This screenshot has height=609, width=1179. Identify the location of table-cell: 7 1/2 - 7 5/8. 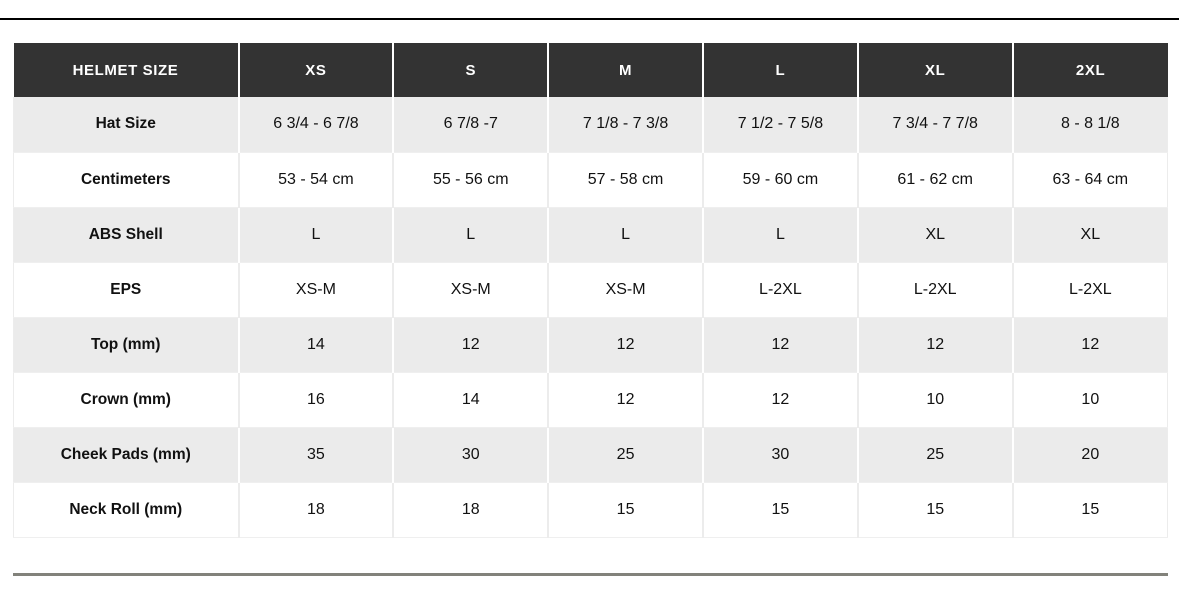
(779, 125).